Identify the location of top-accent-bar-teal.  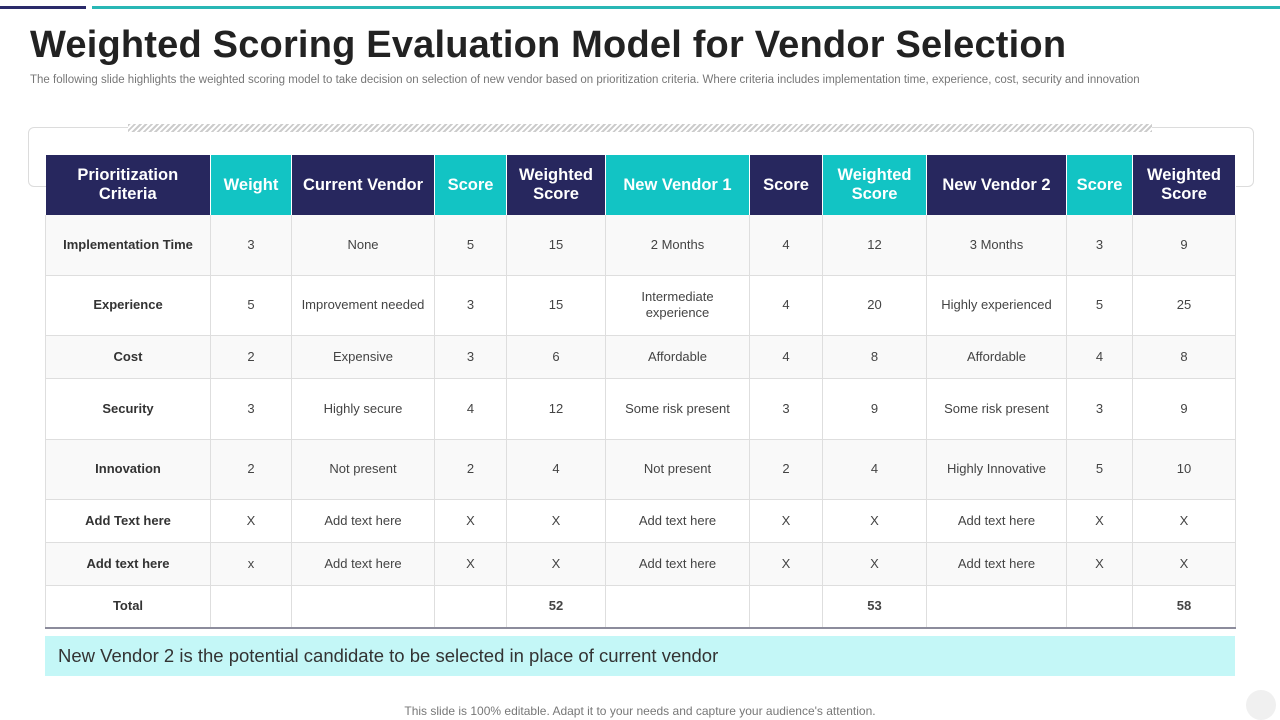
(686, 7).